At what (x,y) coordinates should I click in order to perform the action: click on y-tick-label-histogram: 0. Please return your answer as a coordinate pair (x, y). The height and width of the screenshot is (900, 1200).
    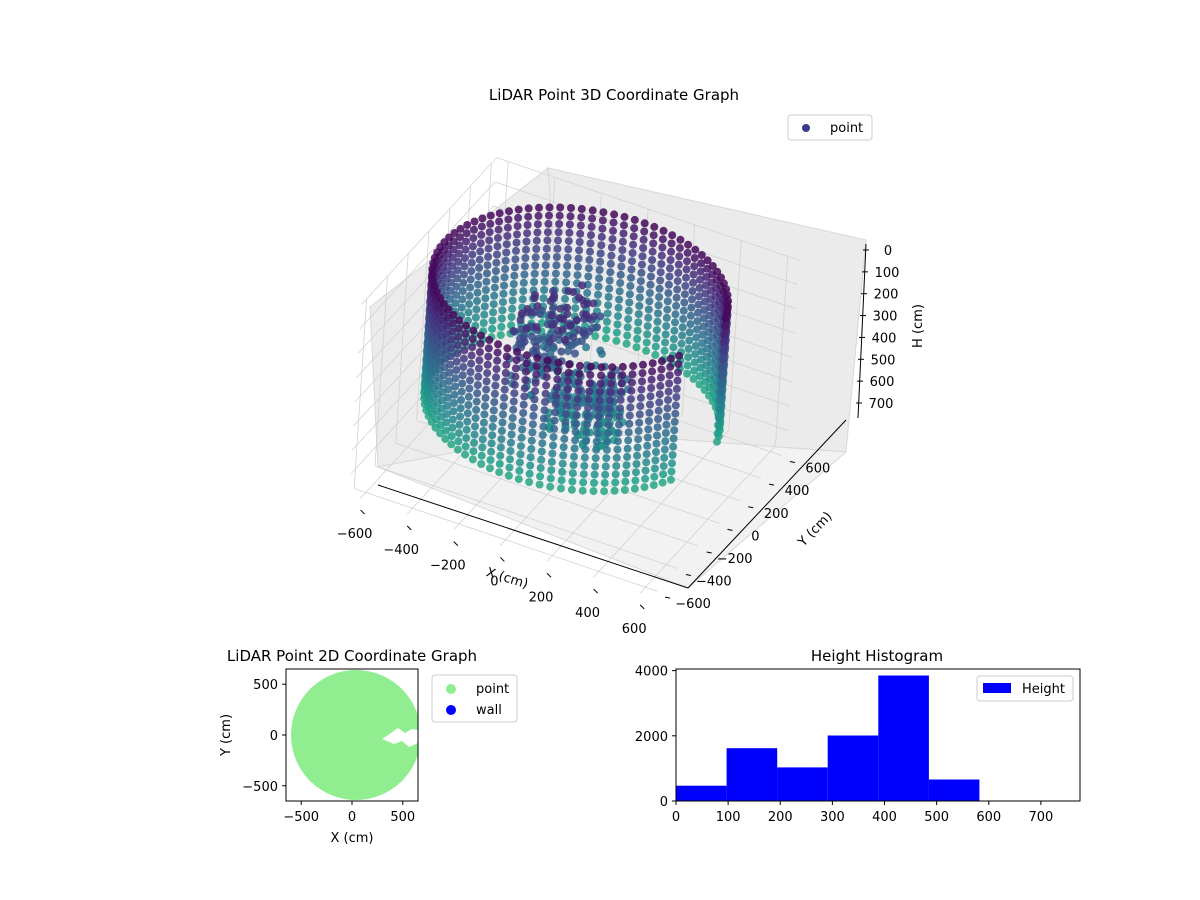
    Looking at the image, I should click on (664, 802).